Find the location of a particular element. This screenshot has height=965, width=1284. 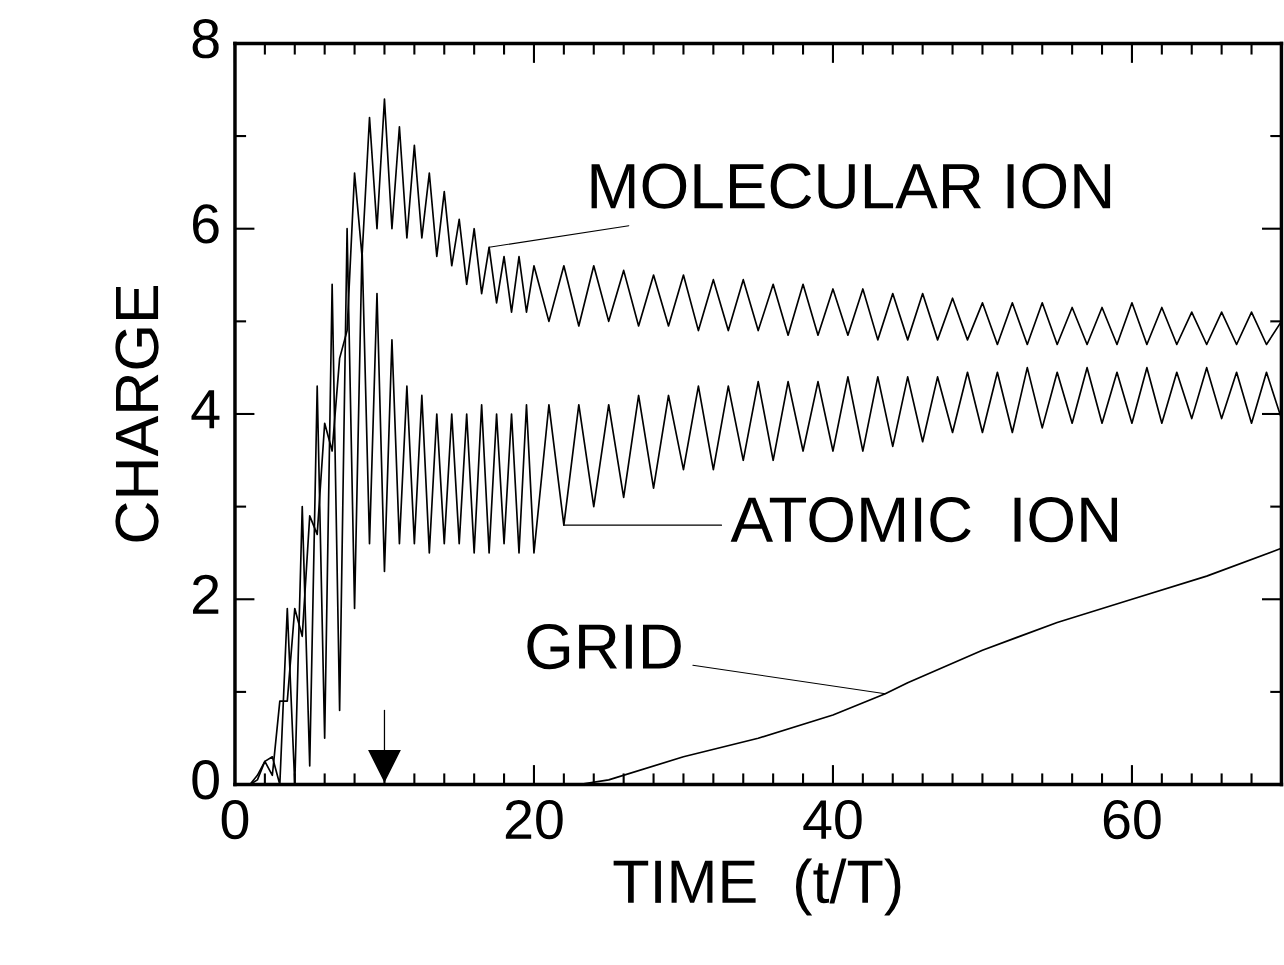

y-tick-label: 6 is located at coordinates (206, 224).